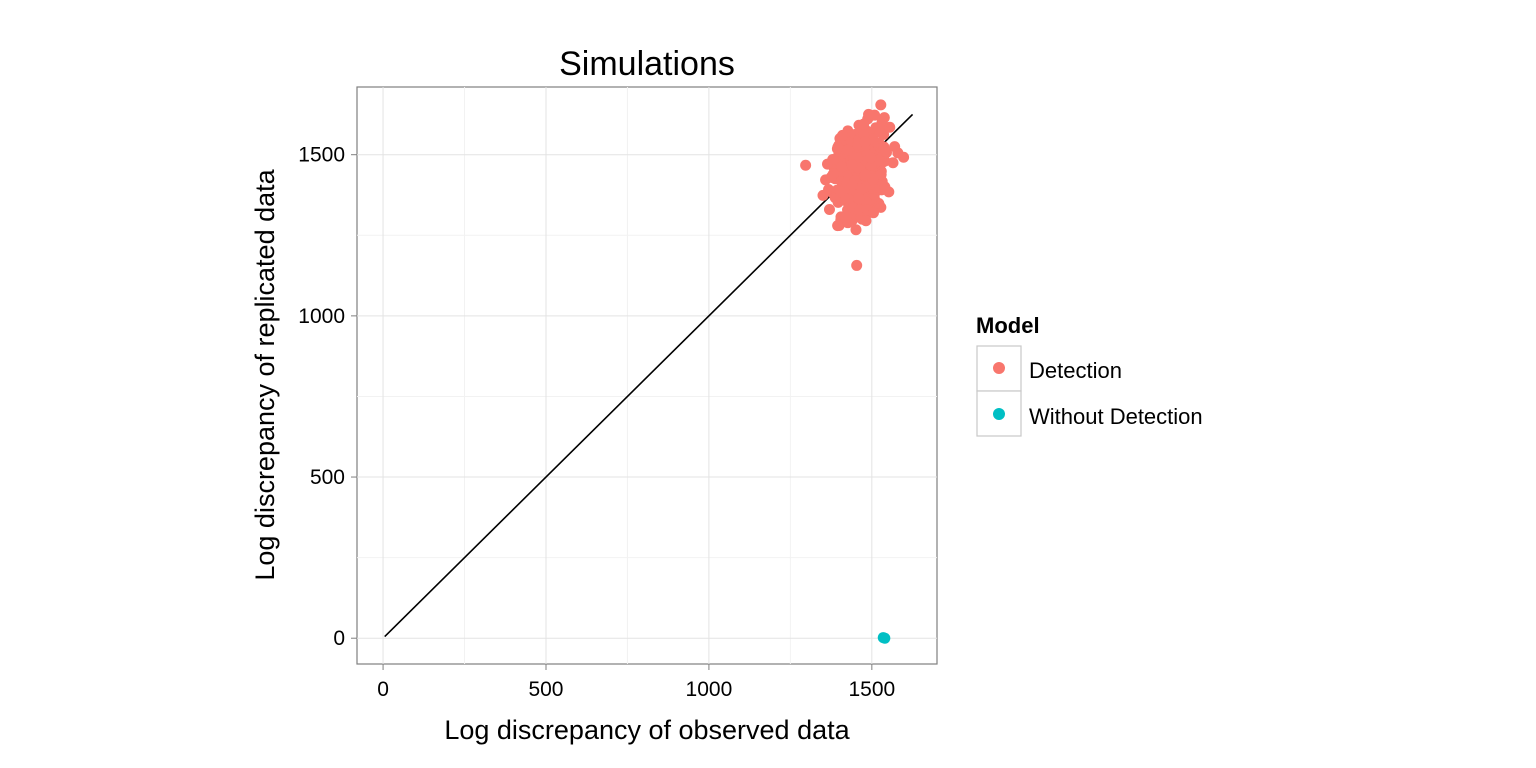 The image size is (1536, 768). Describe the element at coordinates (339, 638) in the screenshot. I see `y-tick-label: 0` at that location.